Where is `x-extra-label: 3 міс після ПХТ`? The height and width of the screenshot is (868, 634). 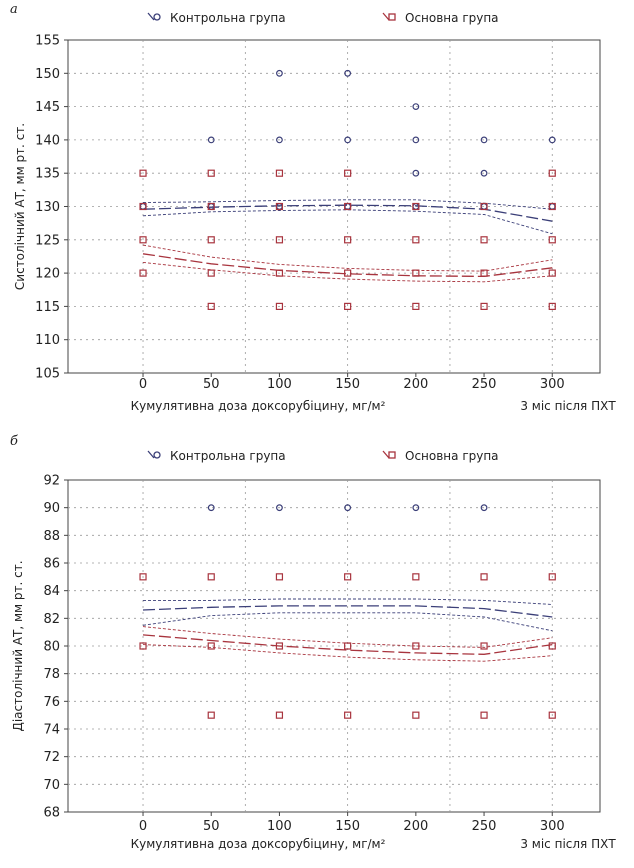
x-extra-label: 3 міс після ПХТ is located at coordinates (568, 406).